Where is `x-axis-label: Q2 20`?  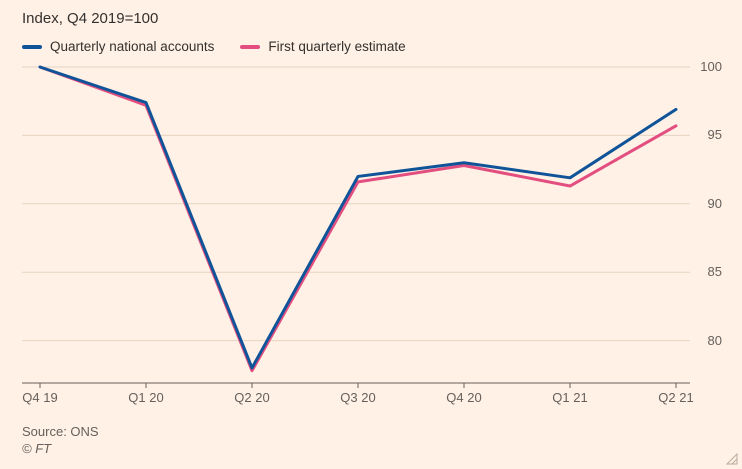 x-axis-label: Q2 20 is located at coordinates (252, 397).